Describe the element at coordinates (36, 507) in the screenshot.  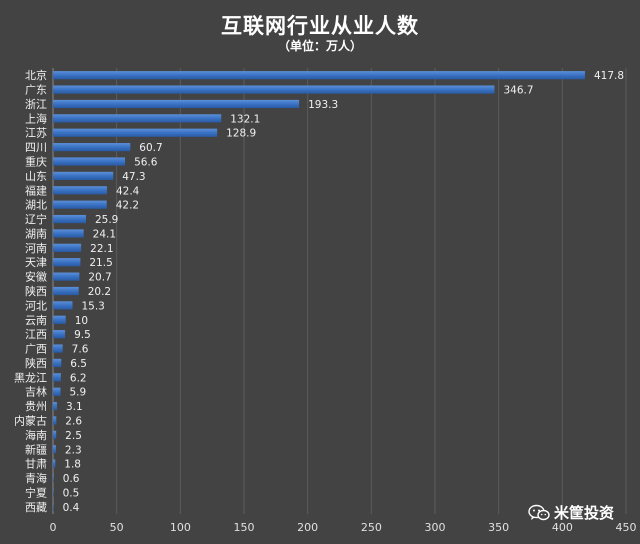
I see `category-label: 西藏` at that location.